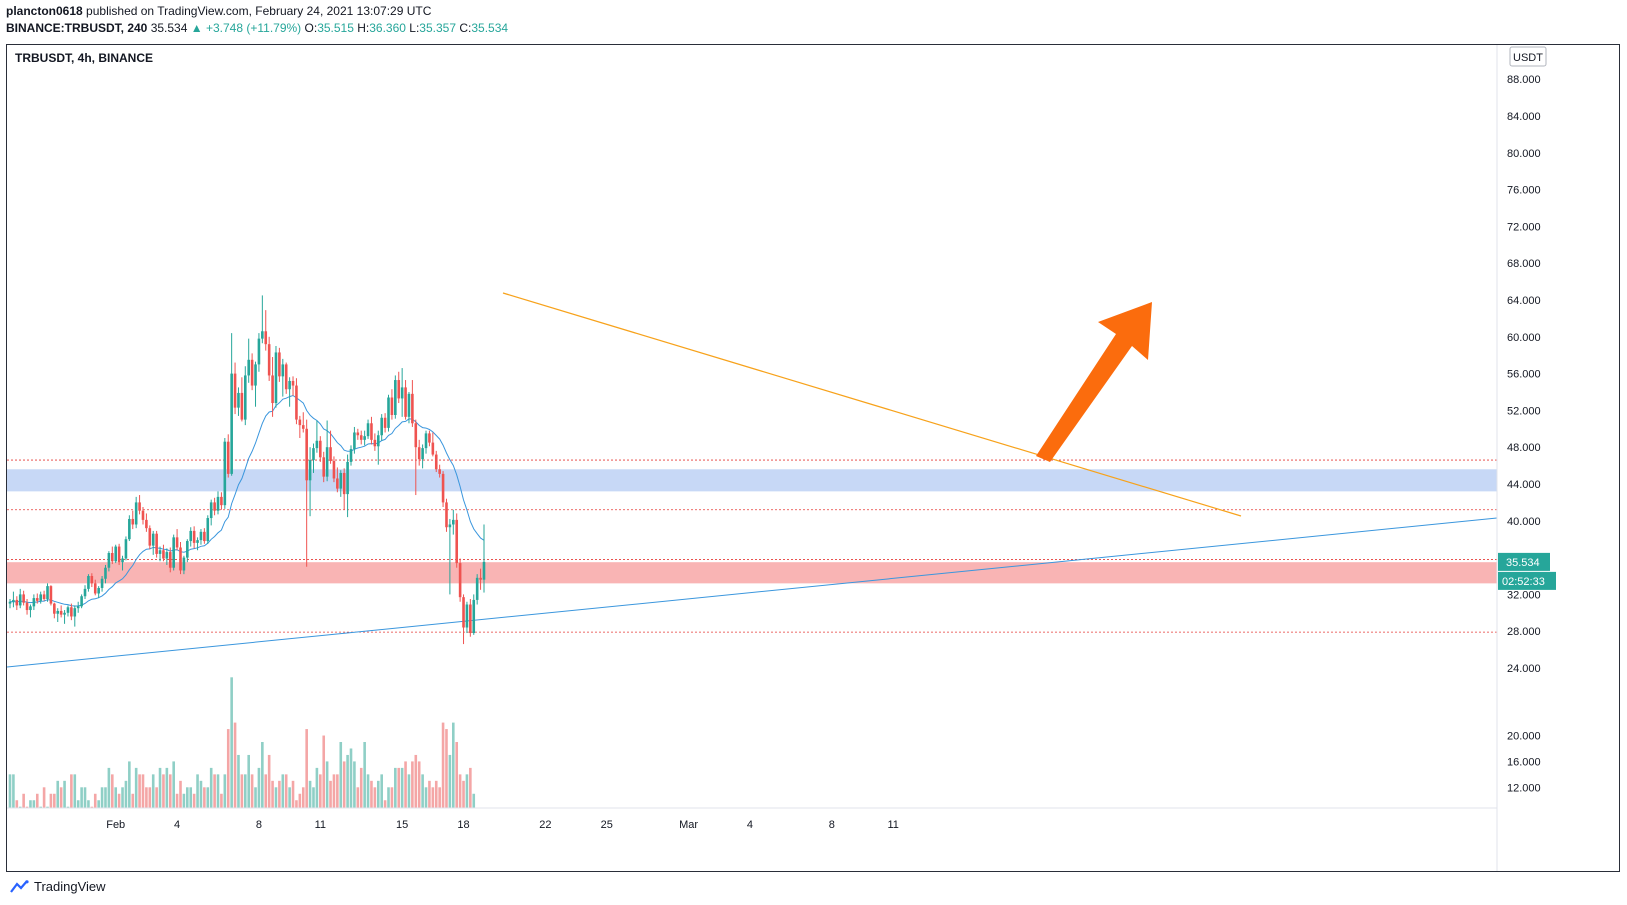 This screenshot has height=905, width=1627. What do you see at coordinates (752, 480) in the screenshot?
I see `resistance-zone` at bounding box center [752, 480].